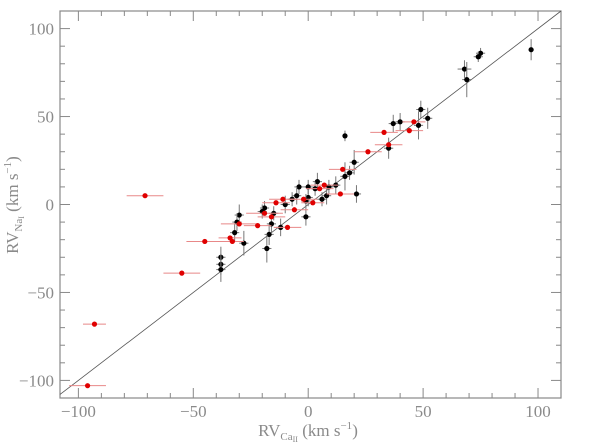 This screenshot has width=598, height=447. I want to click on x-tick-label: 100, so click(538, 411).